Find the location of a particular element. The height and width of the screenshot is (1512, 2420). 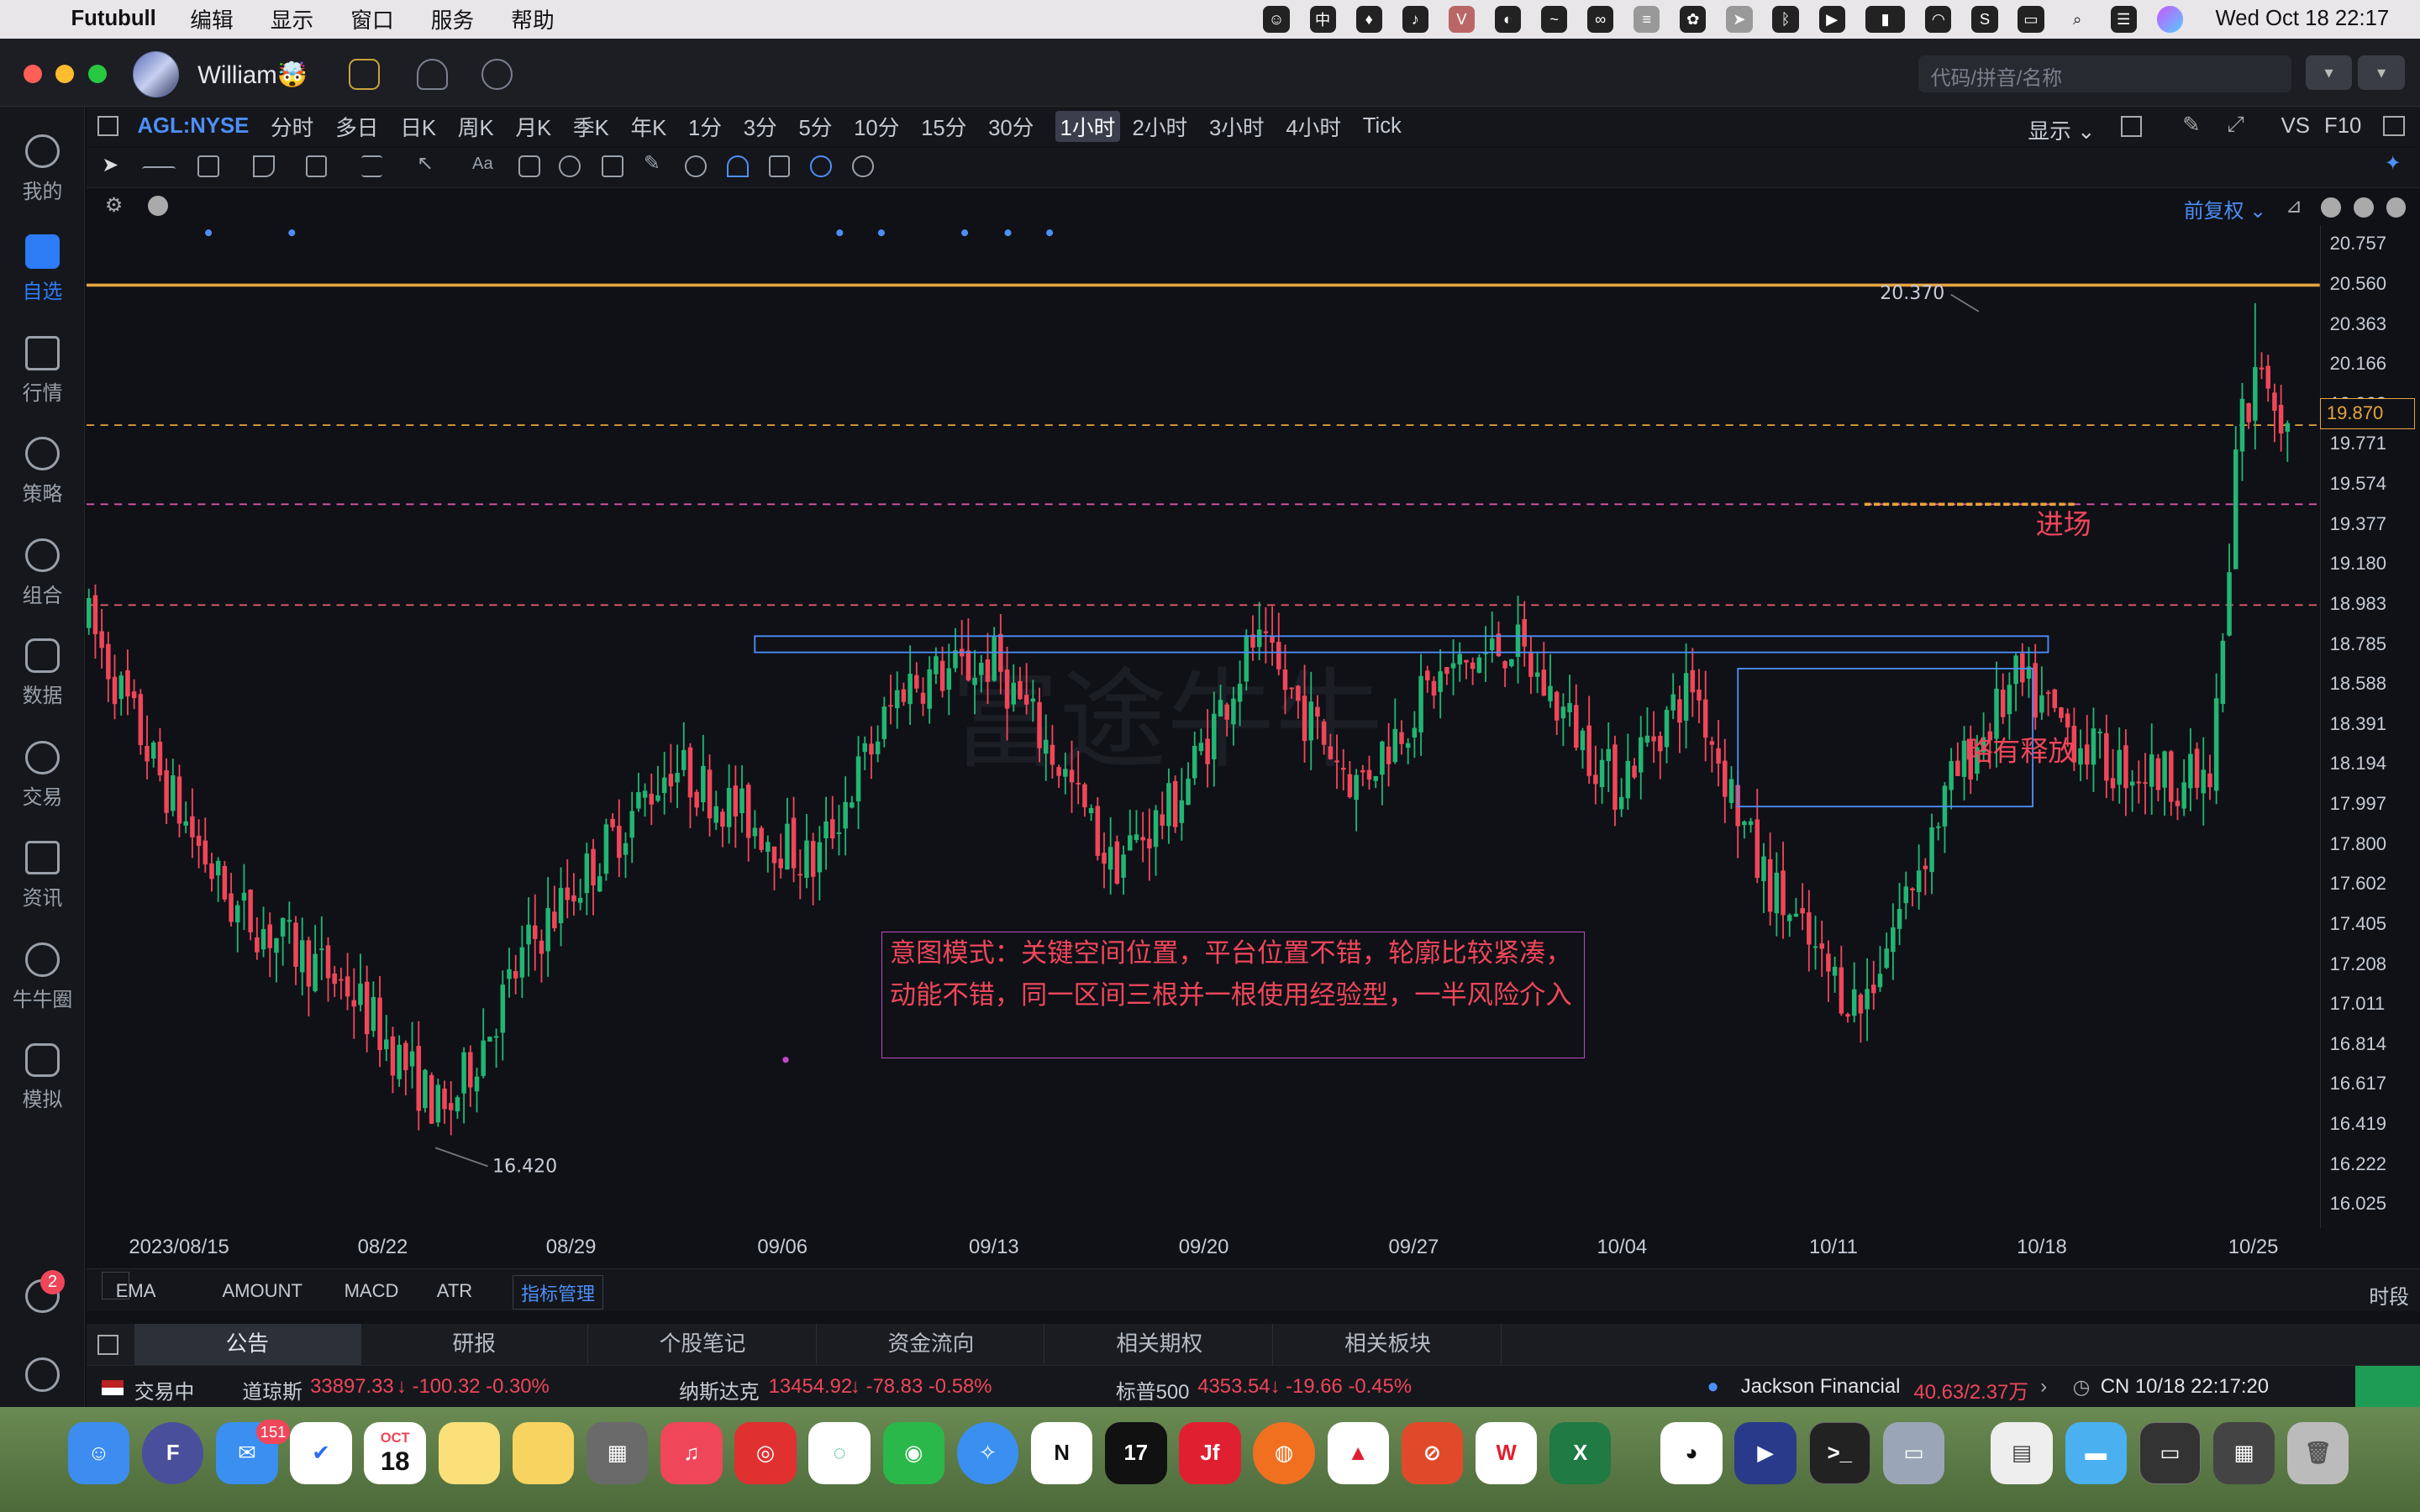

leaf-icon: ✿ is located at coordinates (1693, 19).